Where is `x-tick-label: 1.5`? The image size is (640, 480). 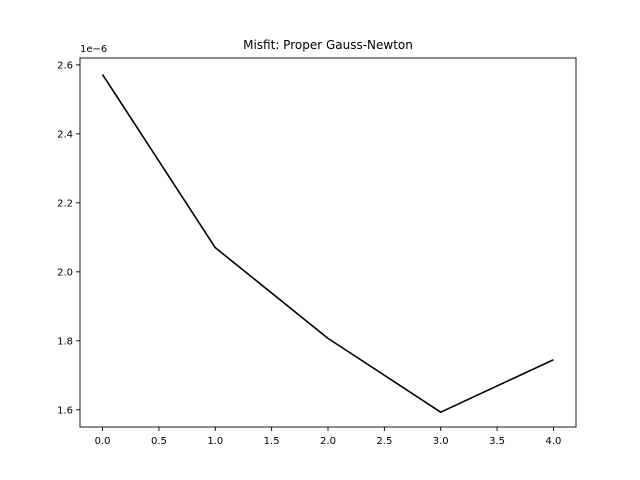 x-tick-label: 1.5 is located at coordinates (272, 441).